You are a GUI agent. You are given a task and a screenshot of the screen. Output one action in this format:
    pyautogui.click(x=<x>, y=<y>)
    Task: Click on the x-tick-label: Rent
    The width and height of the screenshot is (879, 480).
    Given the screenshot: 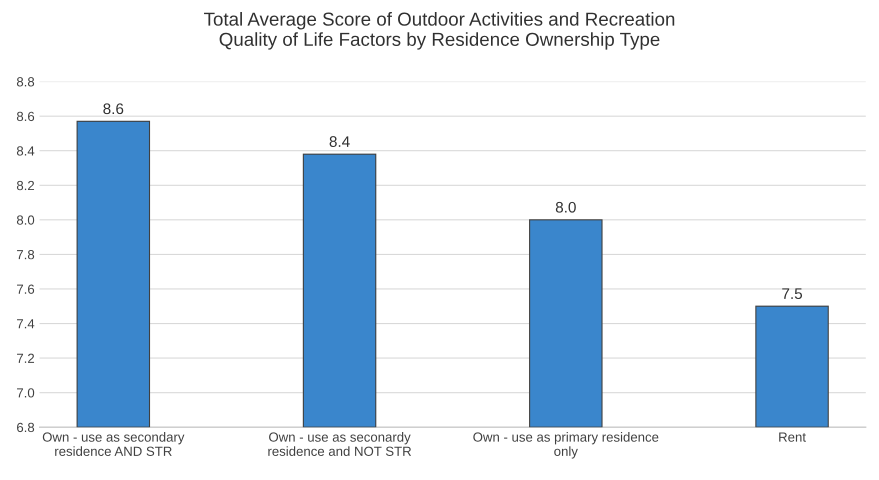 What is the action you would take?
    pyautogui.click(x=792, y=437)
    